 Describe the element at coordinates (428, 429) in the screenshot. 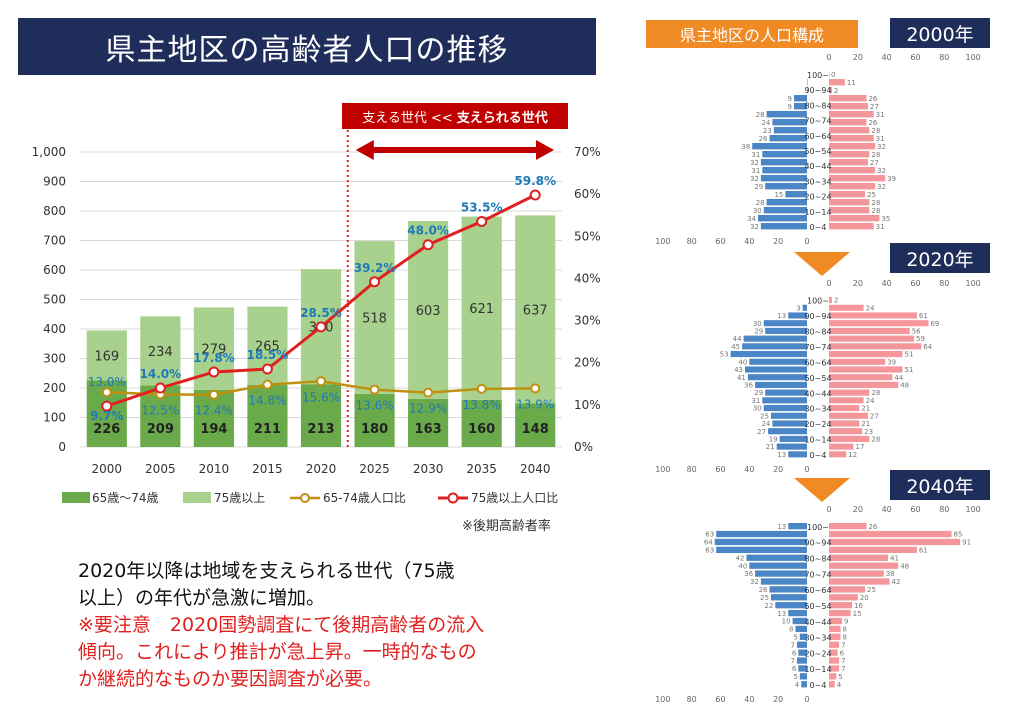

I see `bar-65-74-label: 163` at that location.